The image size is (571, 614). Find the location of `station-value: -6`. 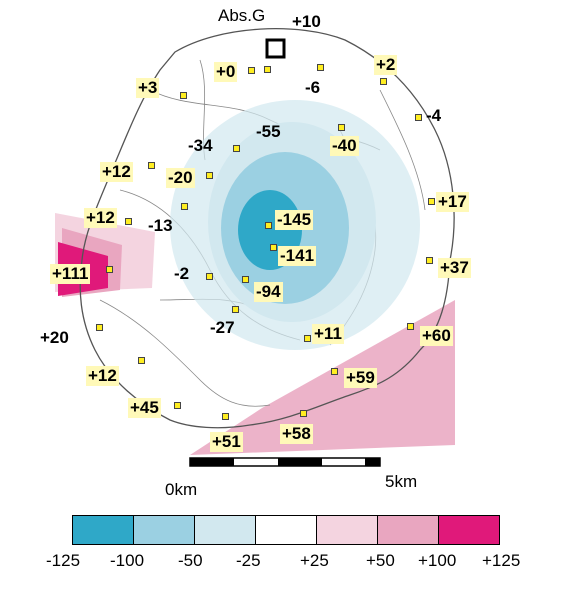

station-value: -6 is located at coordinates (313, 87).